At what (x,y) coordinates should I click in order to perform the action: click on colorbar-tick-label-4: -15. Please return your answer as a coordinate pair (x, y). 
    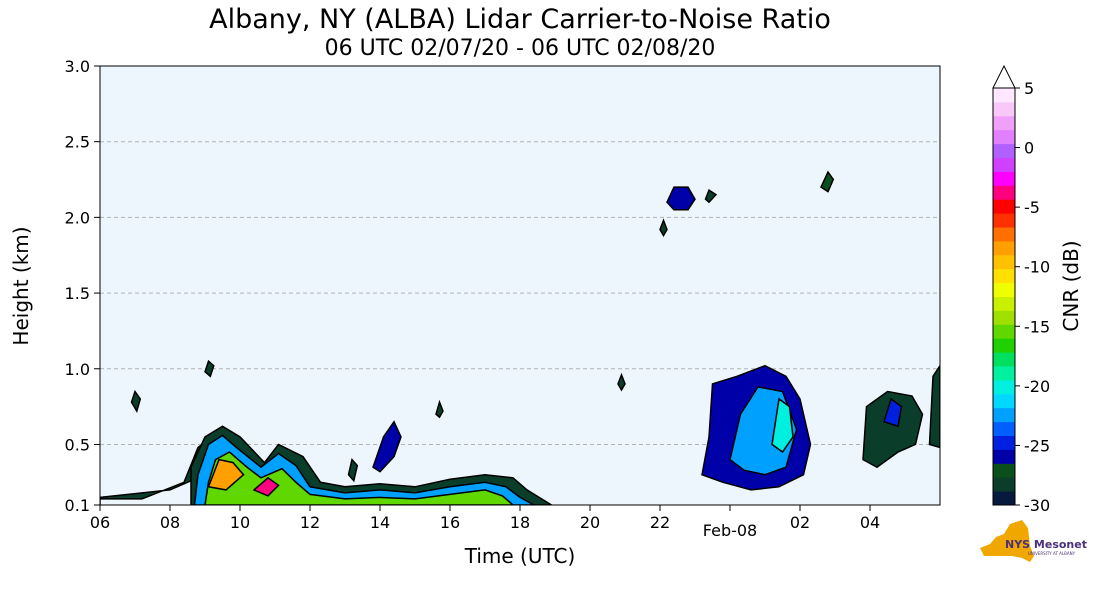
    Looking at the image, I should click on (1037, 326).